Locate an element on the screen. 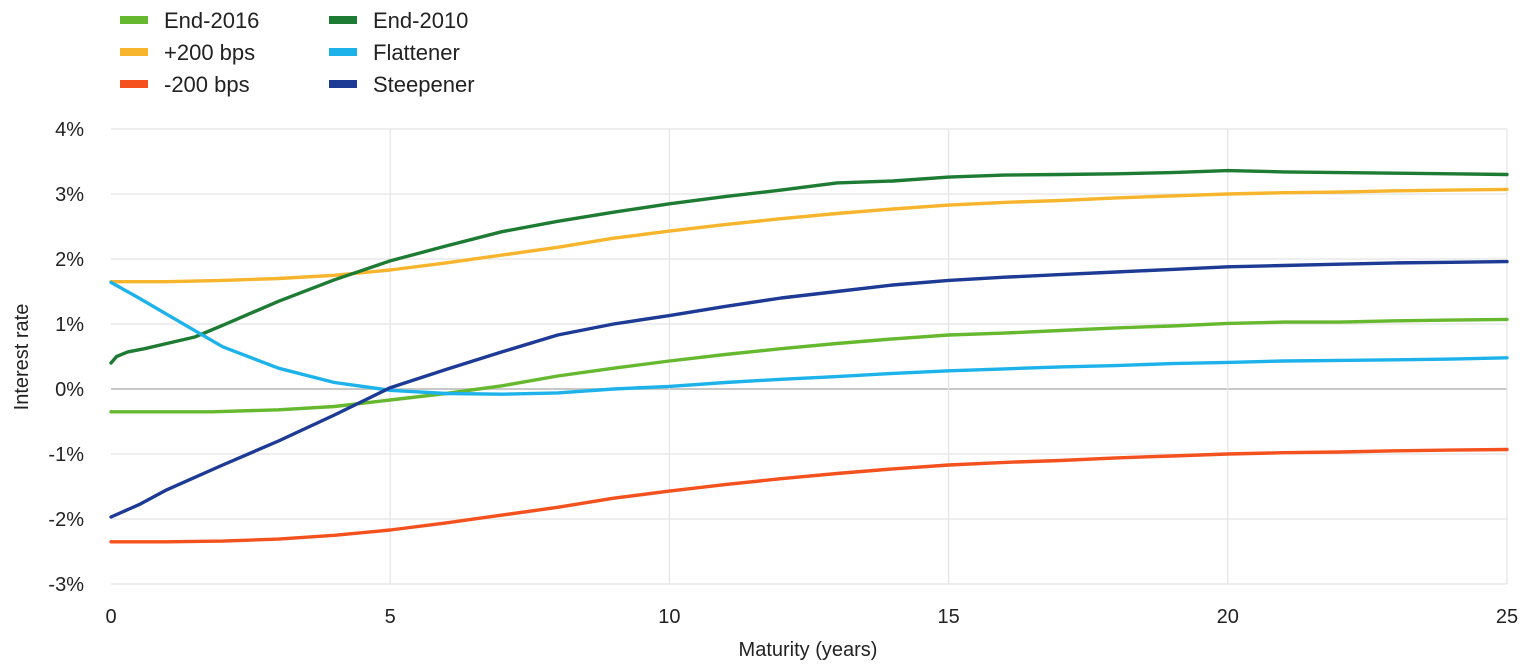 This screenshot has height=664, width=1524. y-tick-label: -2% is located at coordinates (66, 520).